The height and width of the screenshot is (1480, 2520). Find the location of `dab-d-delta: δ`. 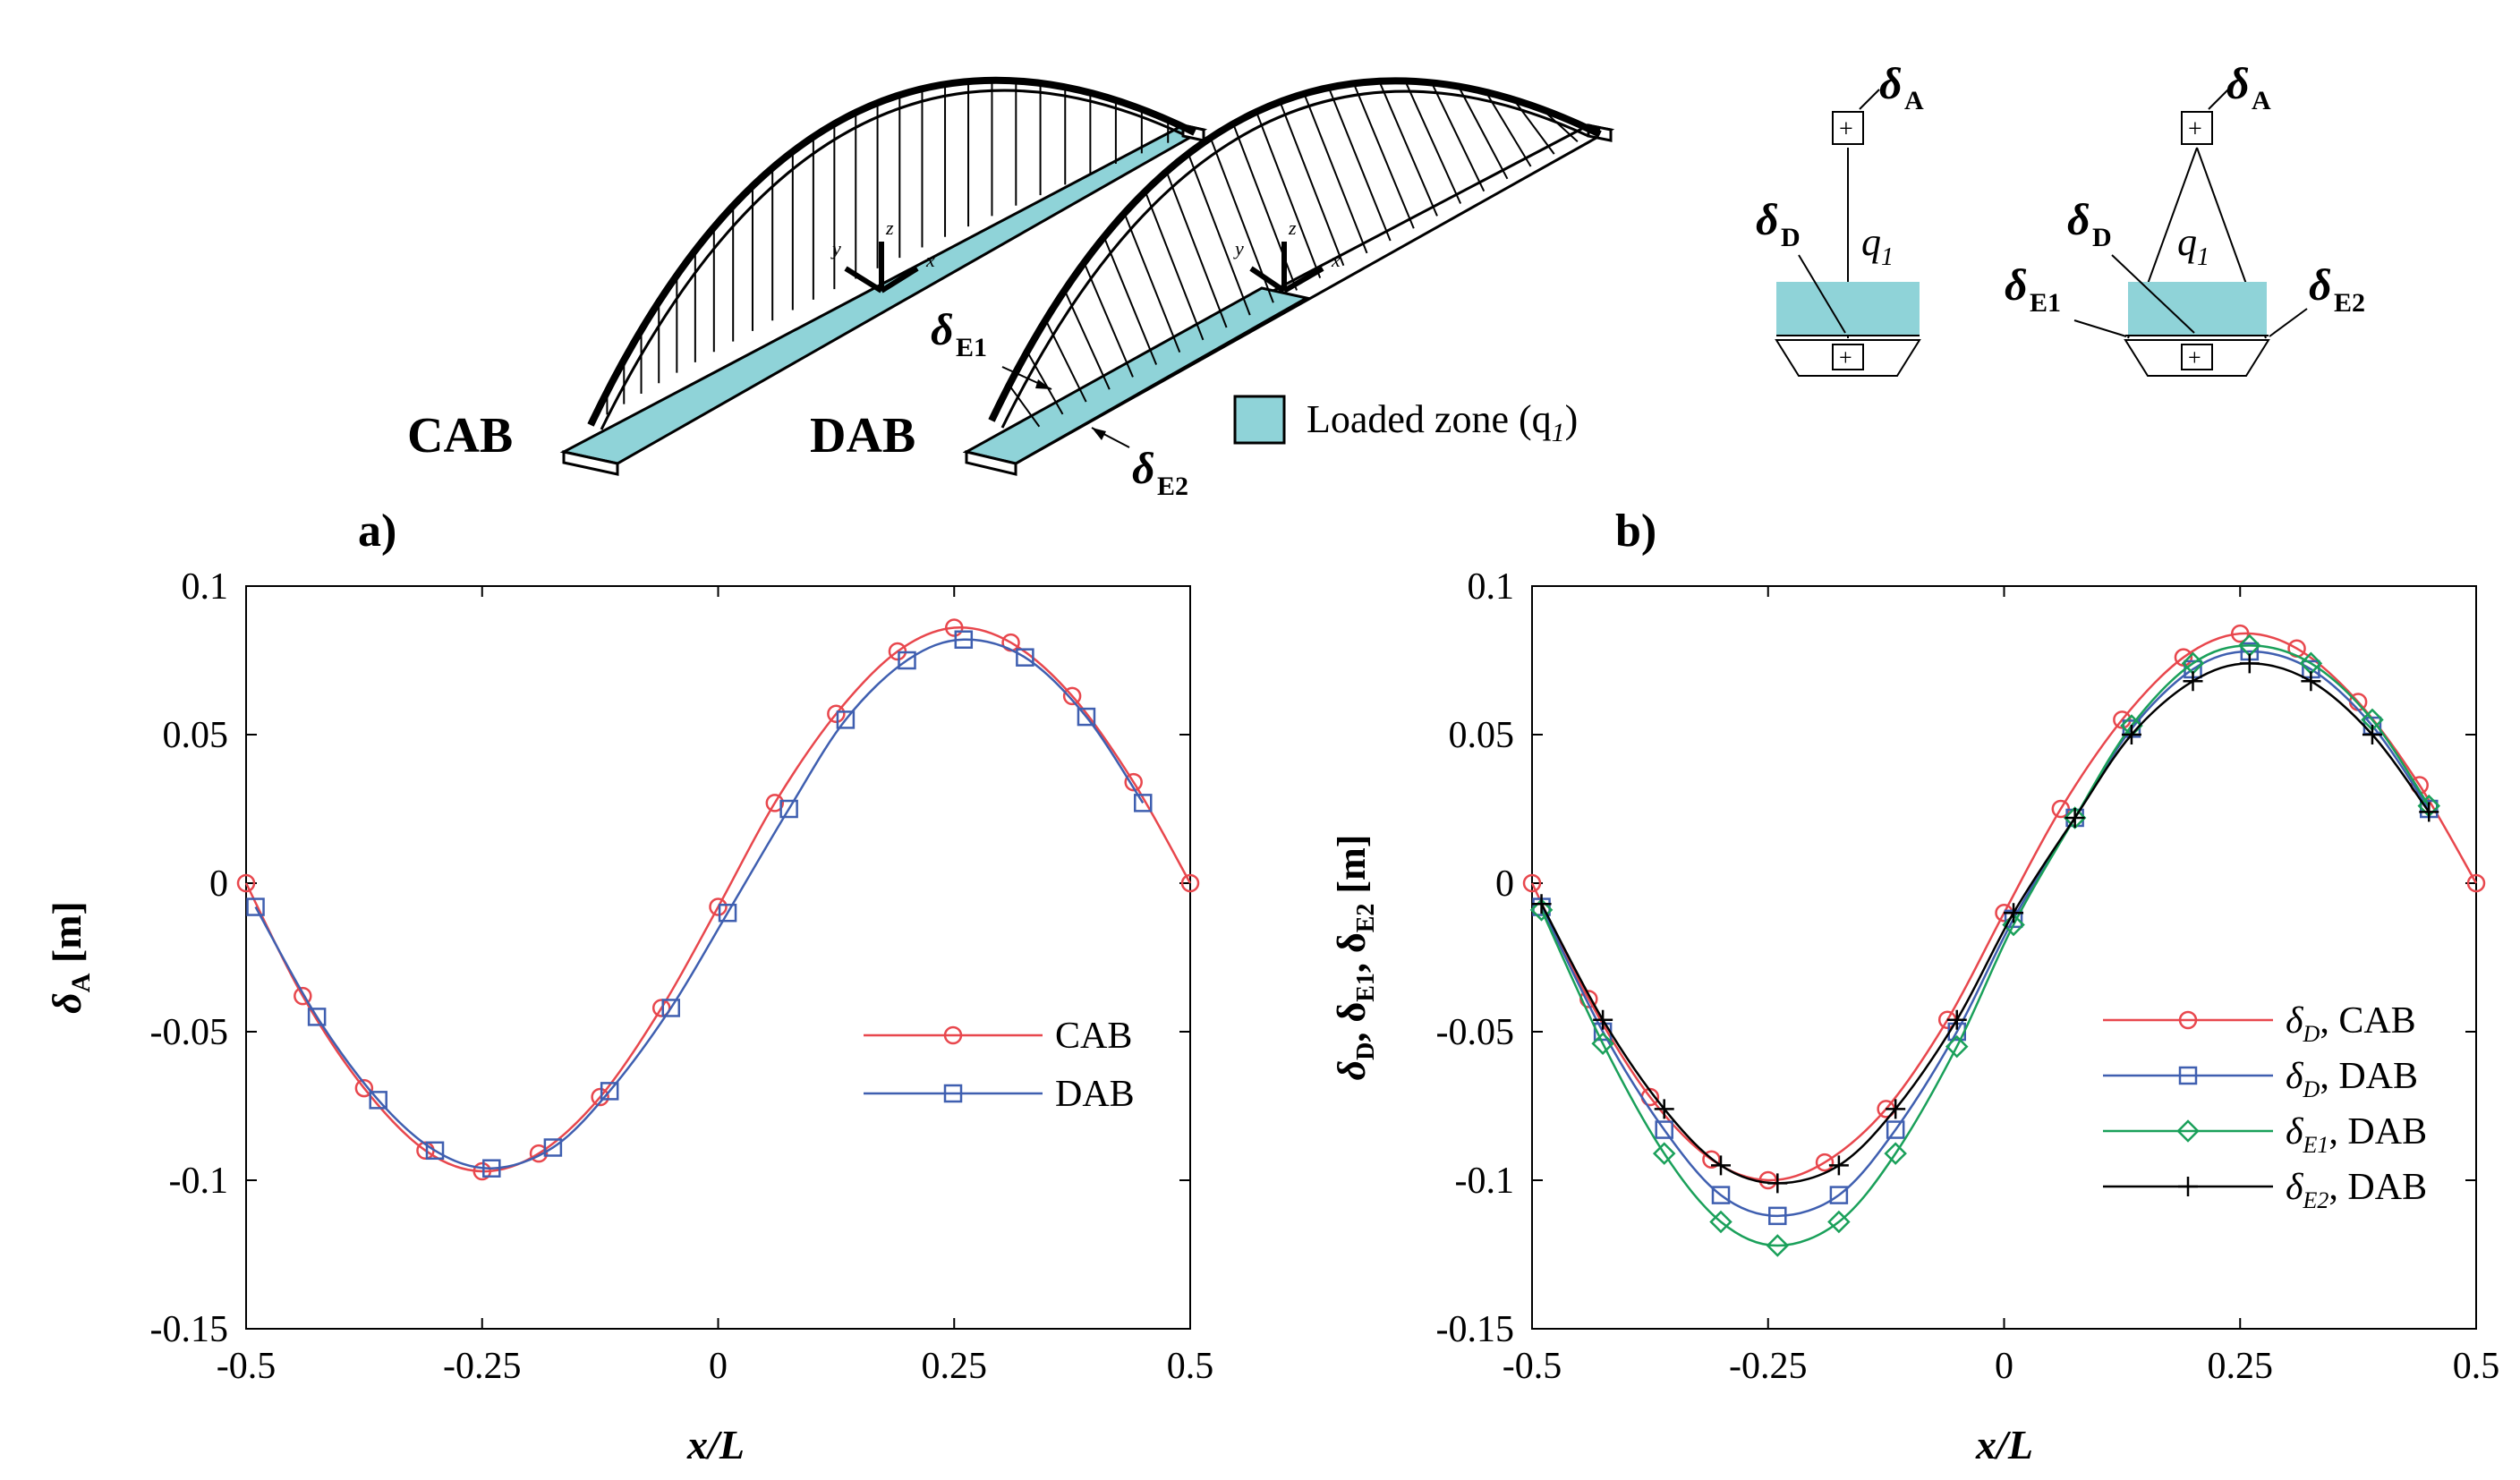

dab-d-delta: δ is located at coordinates (2078, 219).